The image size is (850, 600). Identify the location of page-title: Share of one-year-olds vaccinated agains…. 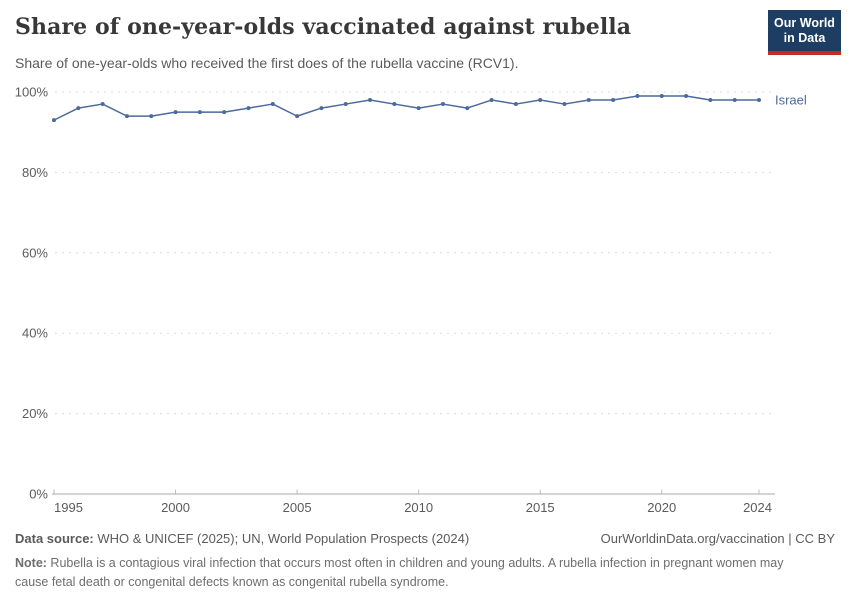
(323, 27).